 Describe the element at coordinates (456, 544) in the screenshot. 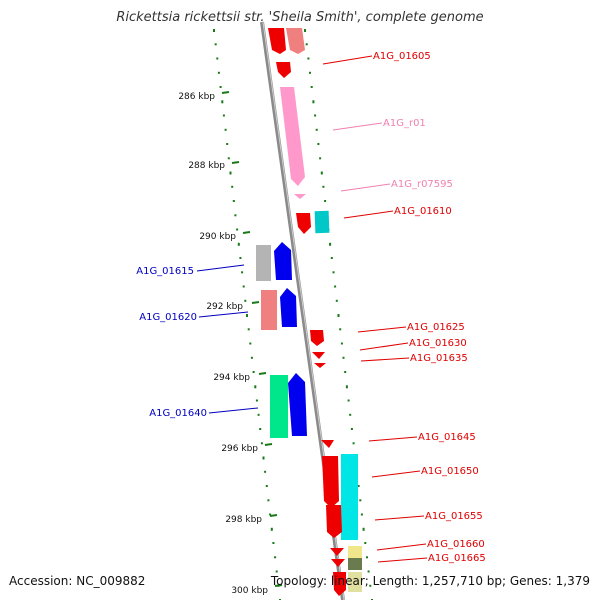

I see `gene-label-a1g-01660: A1G_01660` at that location.